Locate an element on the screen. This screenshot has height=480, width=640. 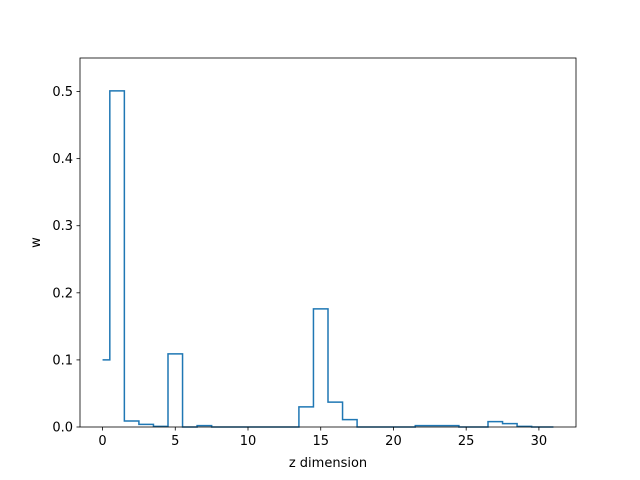
x-tick-label: 25 is located at coordinates (466, 441).